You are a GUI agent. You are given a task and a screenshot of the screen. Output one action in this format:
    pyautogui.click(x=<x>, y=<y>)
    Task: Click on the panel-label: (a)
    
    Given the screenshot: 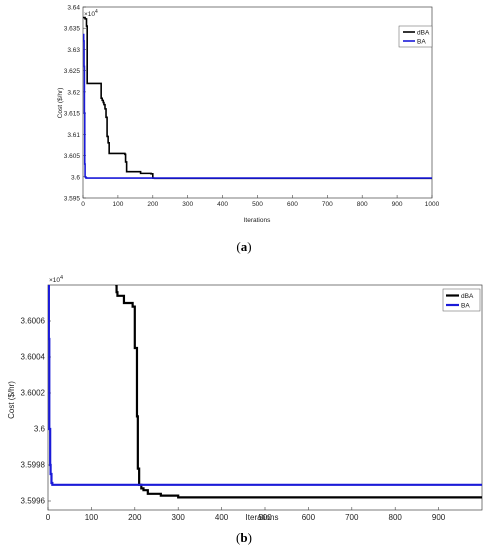 What is the action you would take?
    pyautogui.click(x=243, y=246)
    